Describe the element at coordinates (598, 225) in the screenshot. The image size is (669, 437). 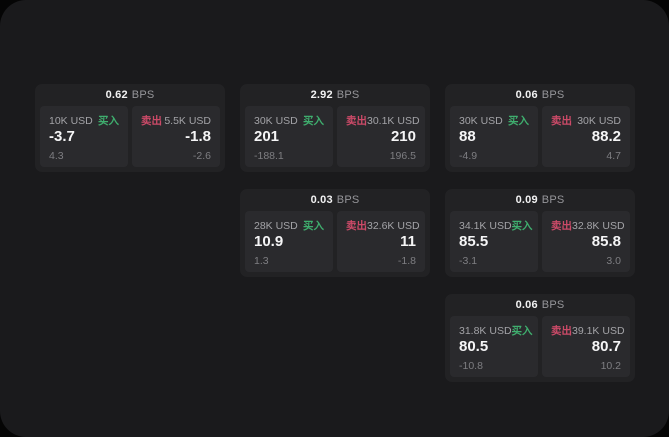
I see `sell-amount: 32.8K USD` at that location.